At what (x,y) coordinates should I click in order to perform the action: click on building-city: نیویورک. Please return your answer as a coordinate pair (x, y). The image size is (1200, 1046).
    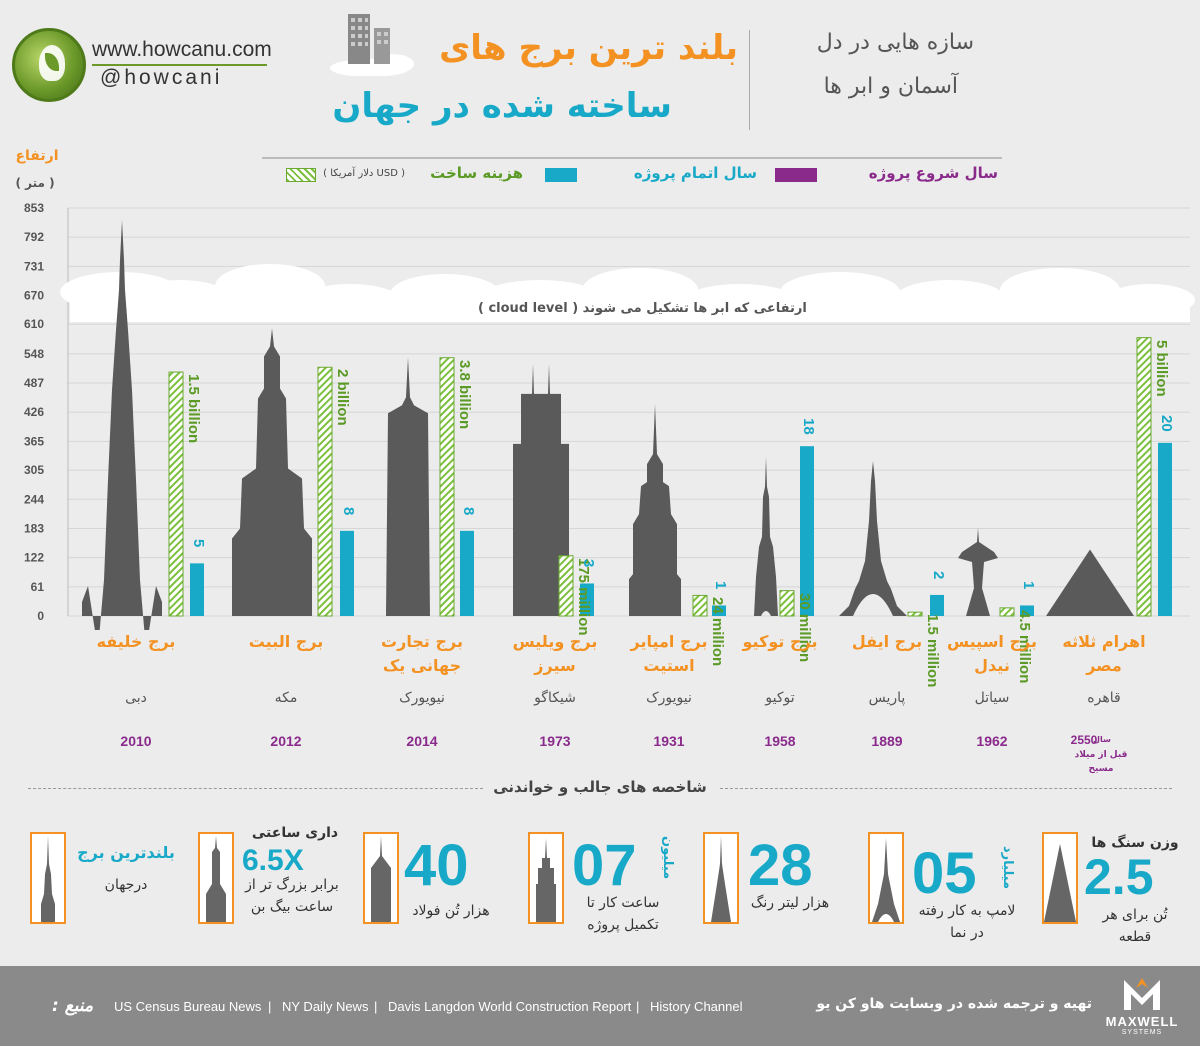
    Looking at the image, I should click on (422, 698).